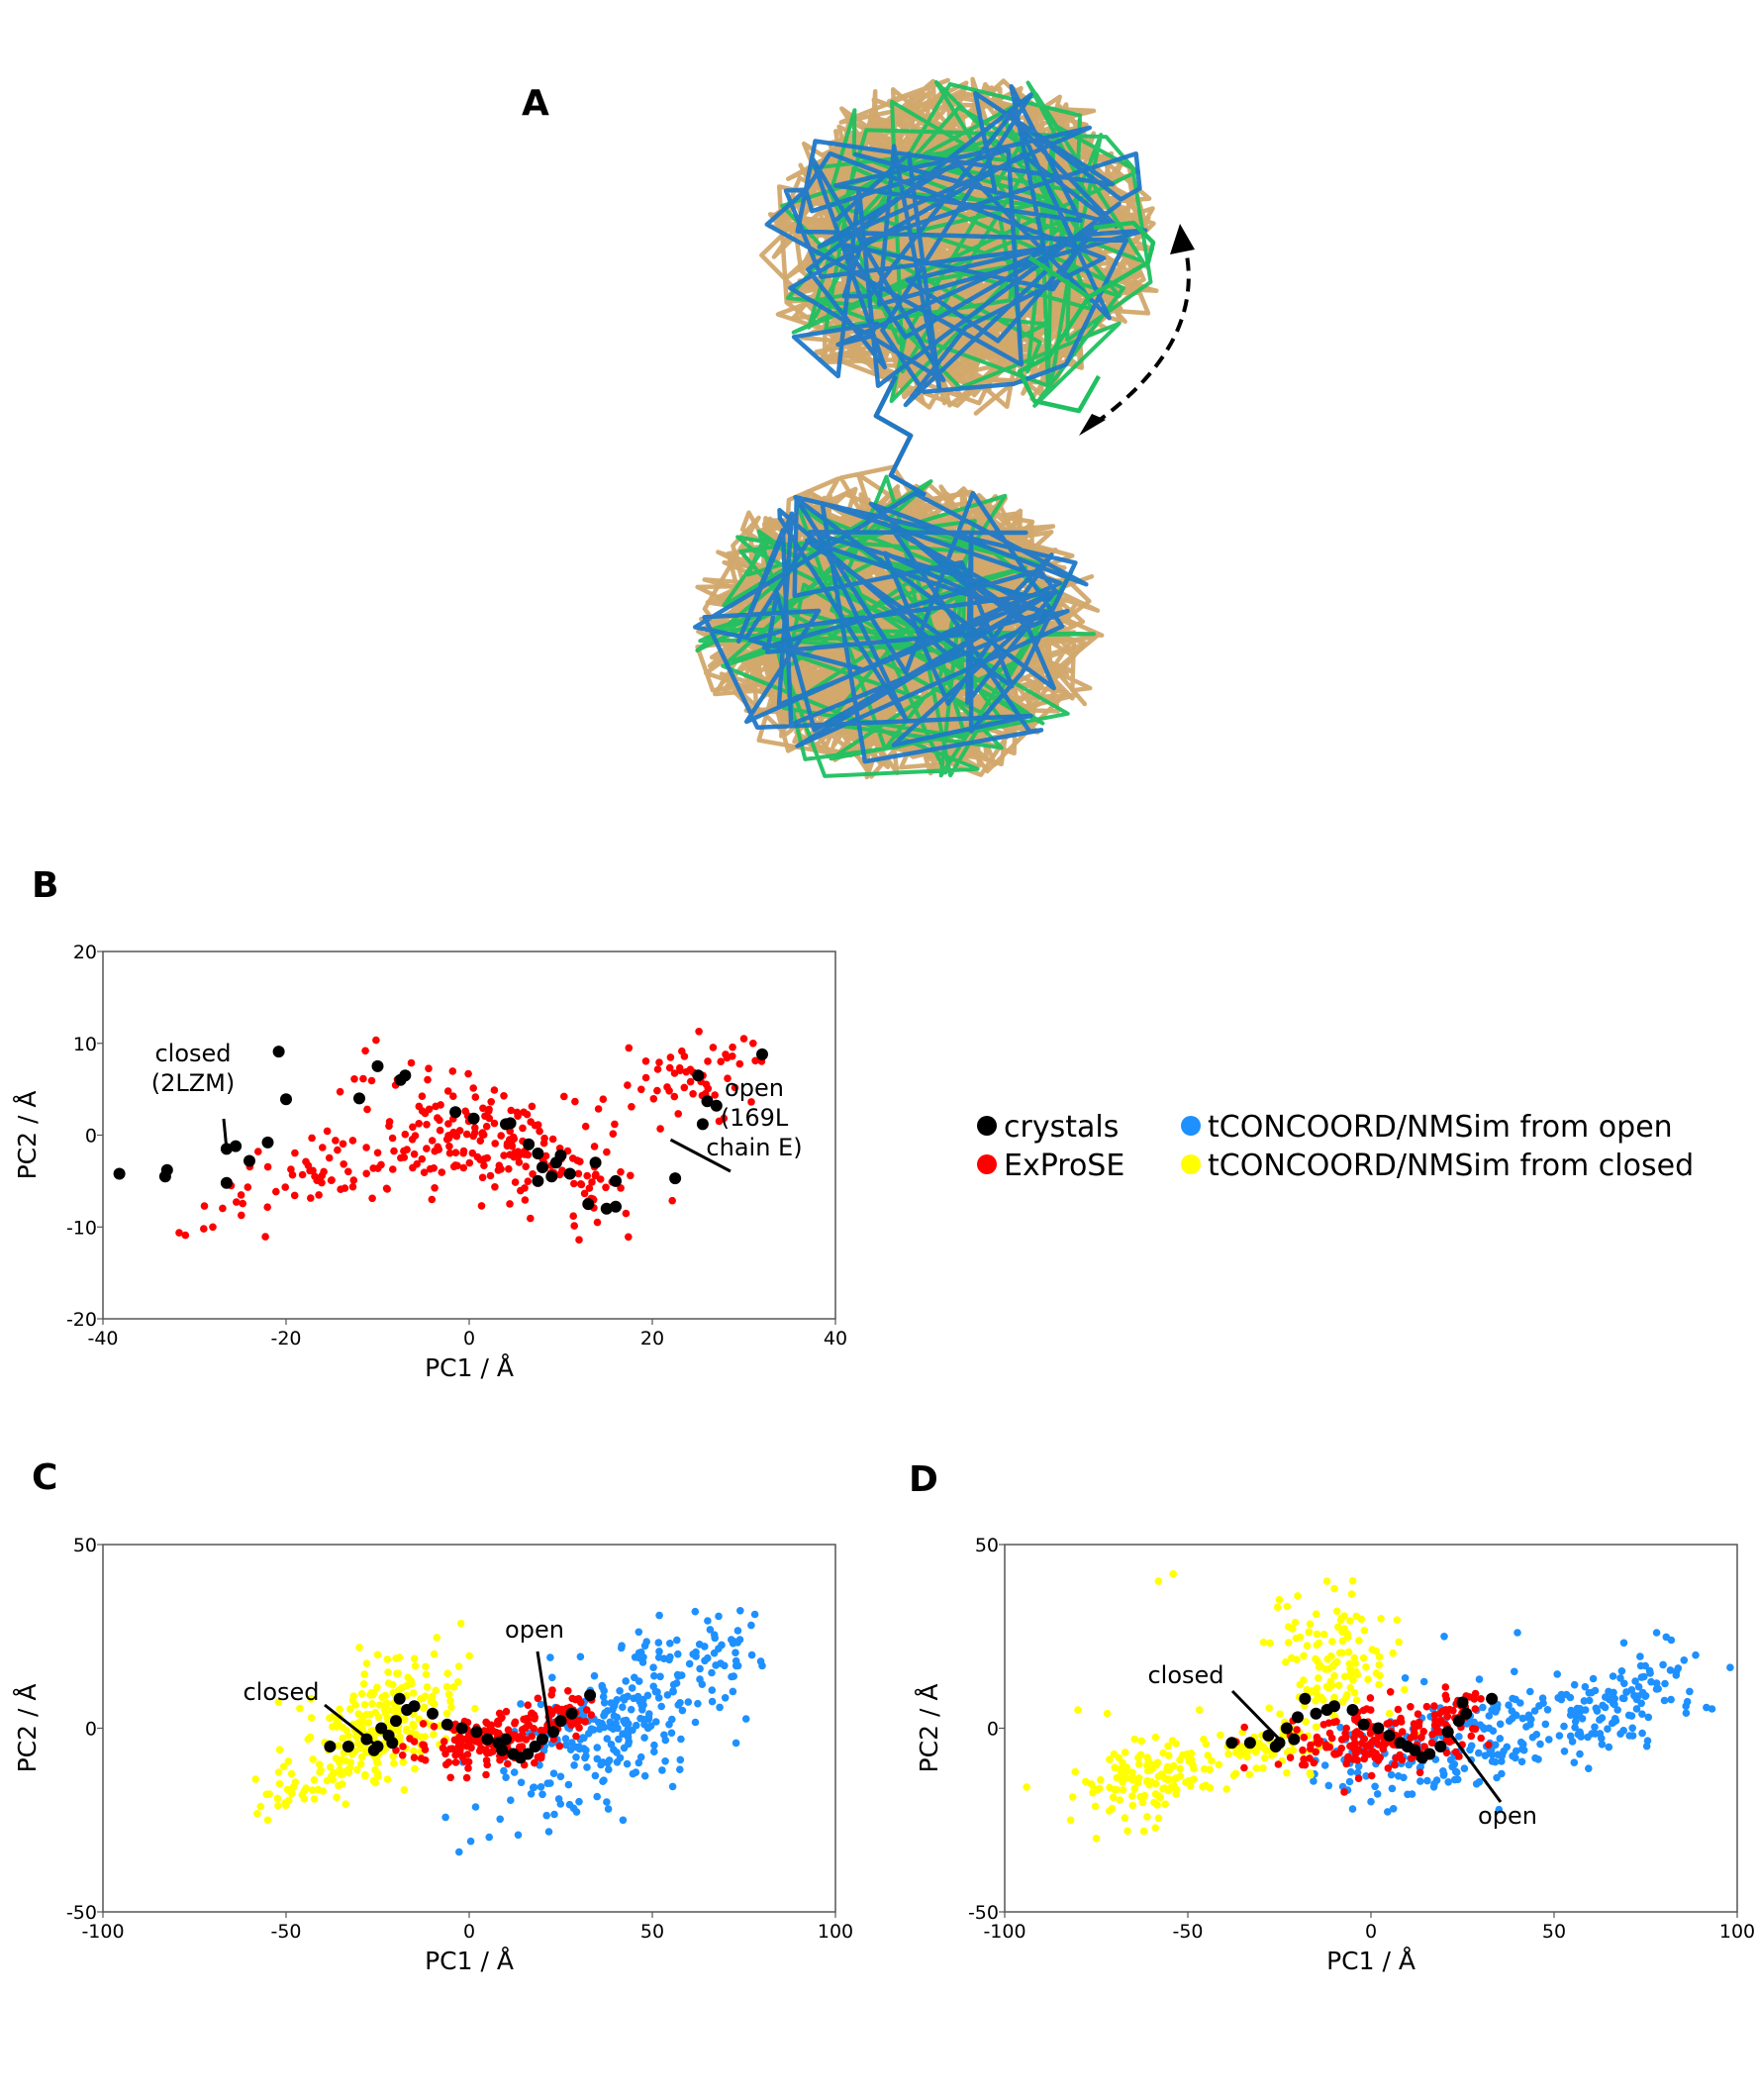  What do you see at coordinates (543, 1691) in the screenshot?
I see `annotation-leader-line` at bounding box center [543, 1691].